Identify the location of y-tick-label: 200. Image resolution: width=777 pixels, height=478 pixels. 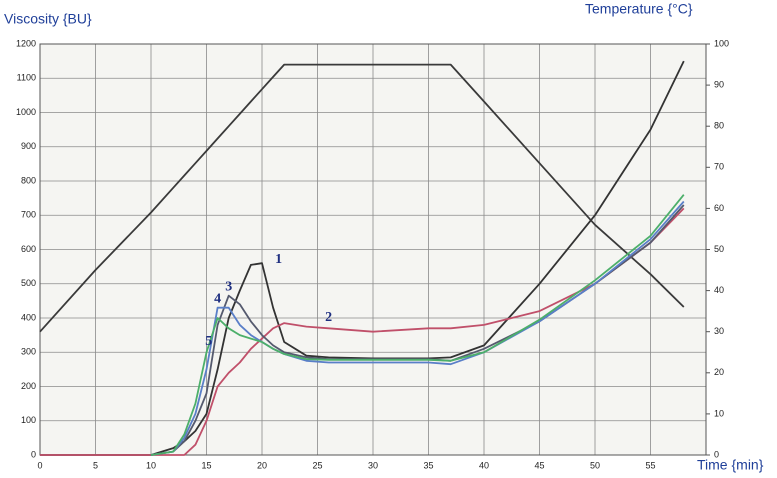
(28, 386).